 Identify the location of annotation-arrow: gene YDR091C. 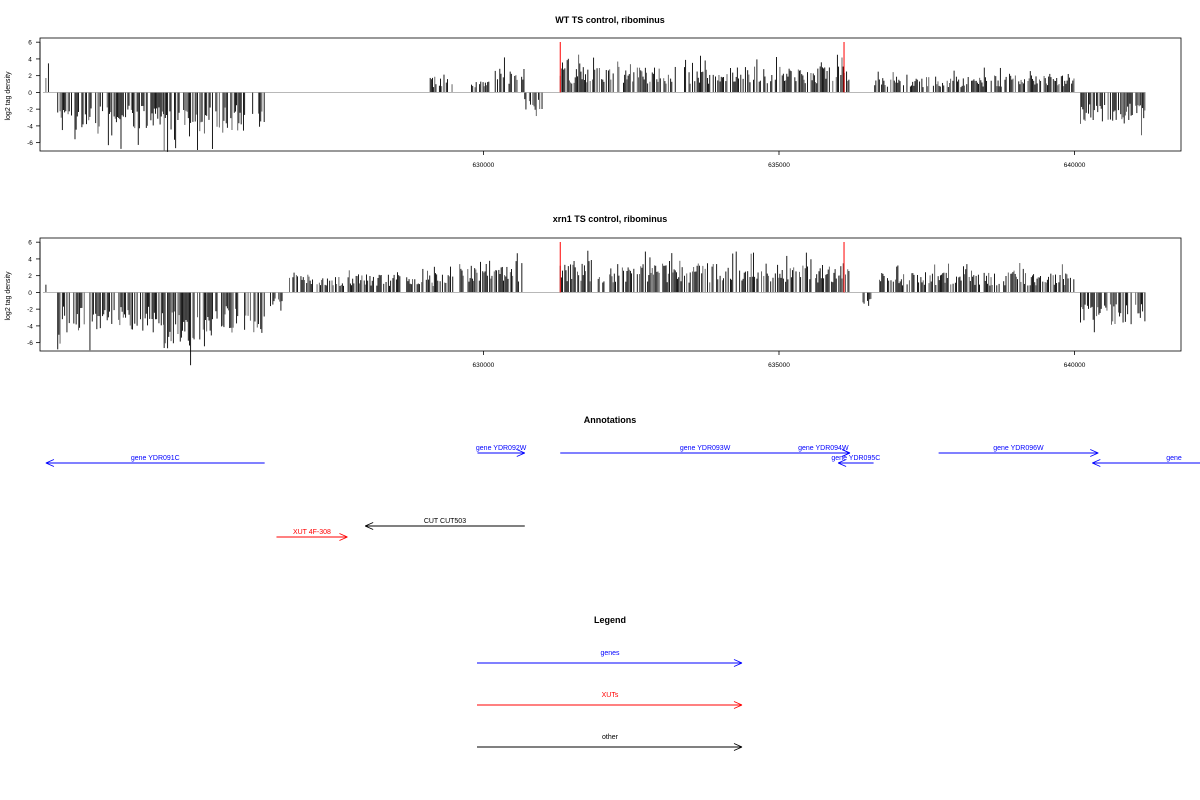
(155, 461).